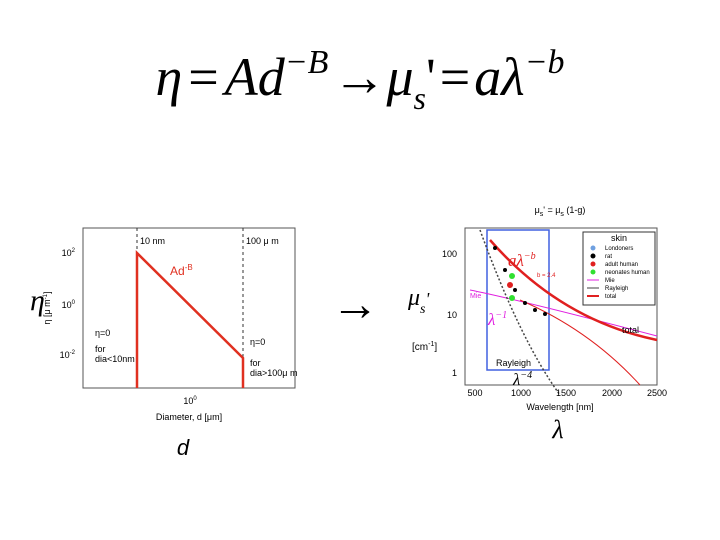 Image resolution: width=720 pixels, height=540 pixels. I want to click on y-tick-label: 10-2, so click(68, 355).